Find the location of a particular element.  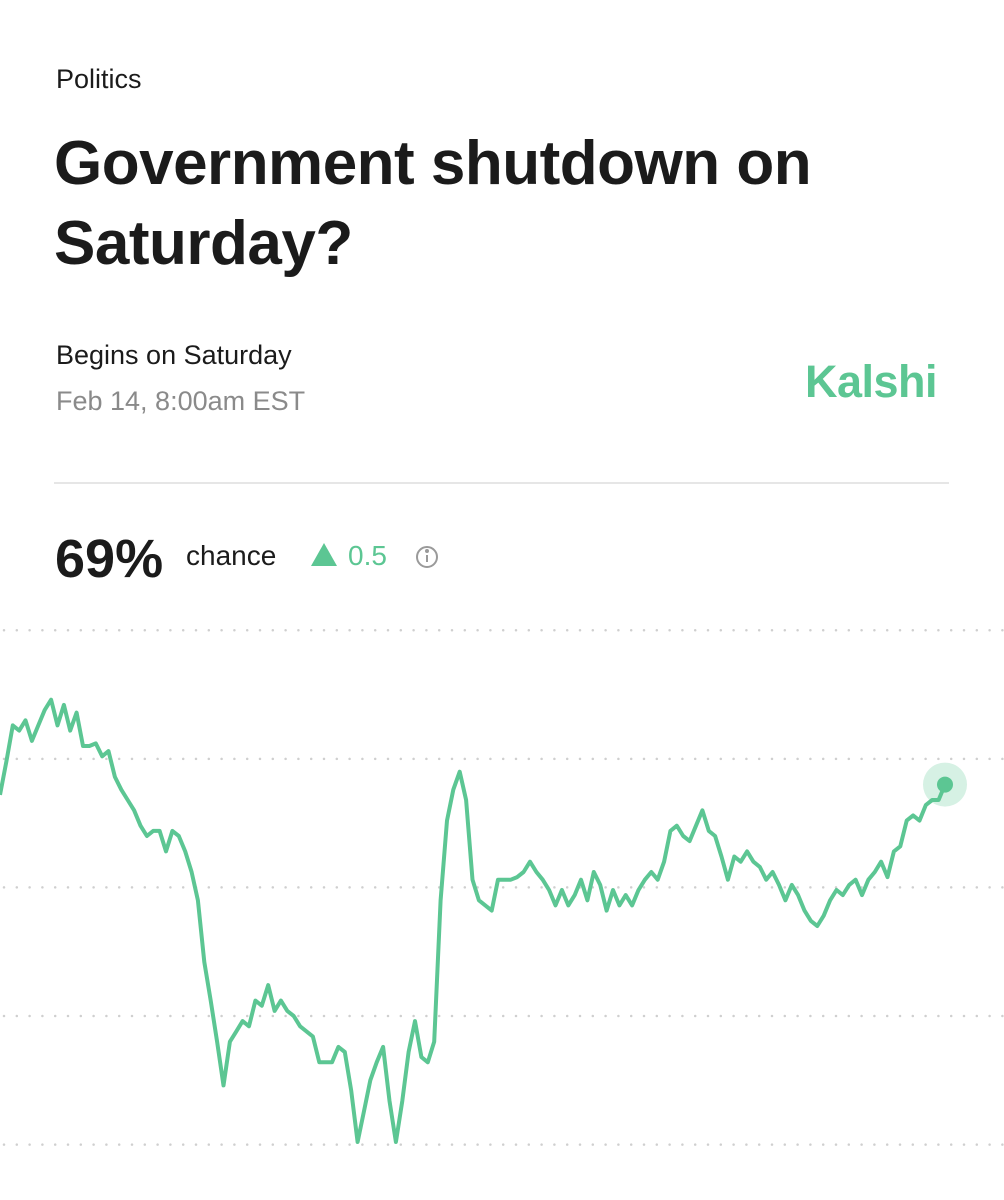

up-arrow is located at coordinates (324, 554).